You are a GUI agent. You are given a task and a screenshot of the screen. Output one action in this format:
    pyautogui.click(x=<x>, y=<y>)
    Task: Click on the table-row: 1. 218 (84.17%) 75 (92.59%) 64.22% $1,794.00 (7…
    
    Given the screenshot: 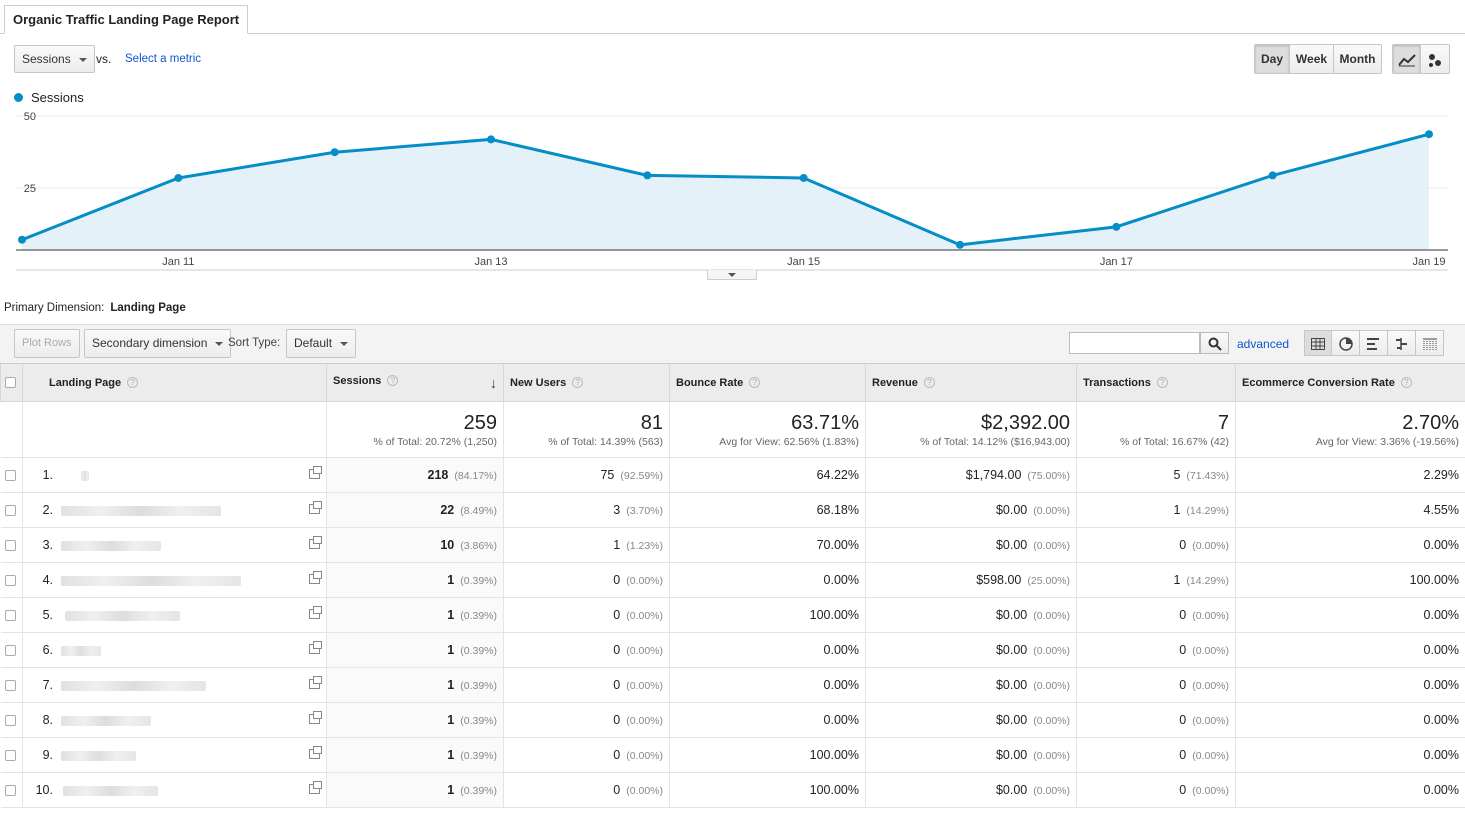 What is the action you would take?
    pyautogui.click(x=732, y=475)
    